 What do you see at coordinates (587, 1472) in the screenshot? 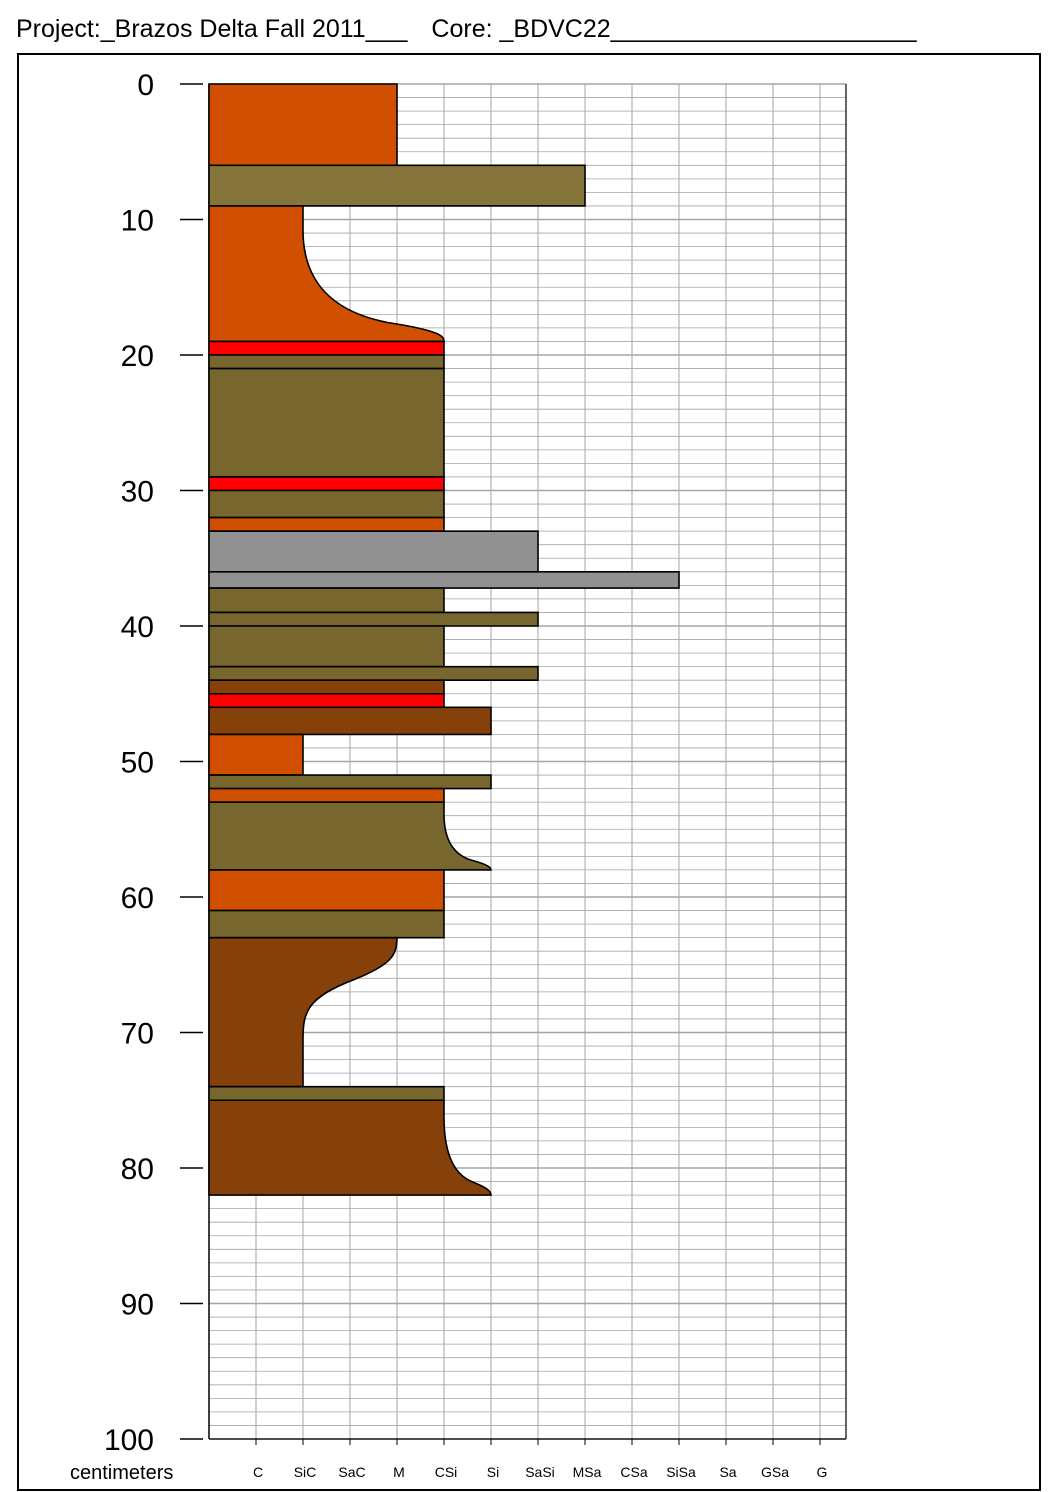
I see `grain-size-label: MSa` at bounding box center [587, 1472].